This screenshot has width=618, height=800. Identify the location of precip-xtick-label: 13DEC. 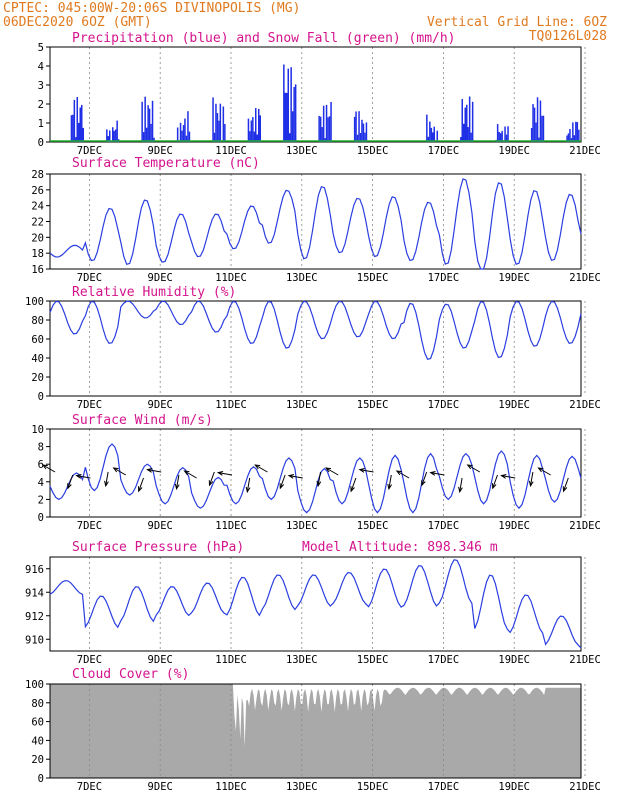
(302, 151).